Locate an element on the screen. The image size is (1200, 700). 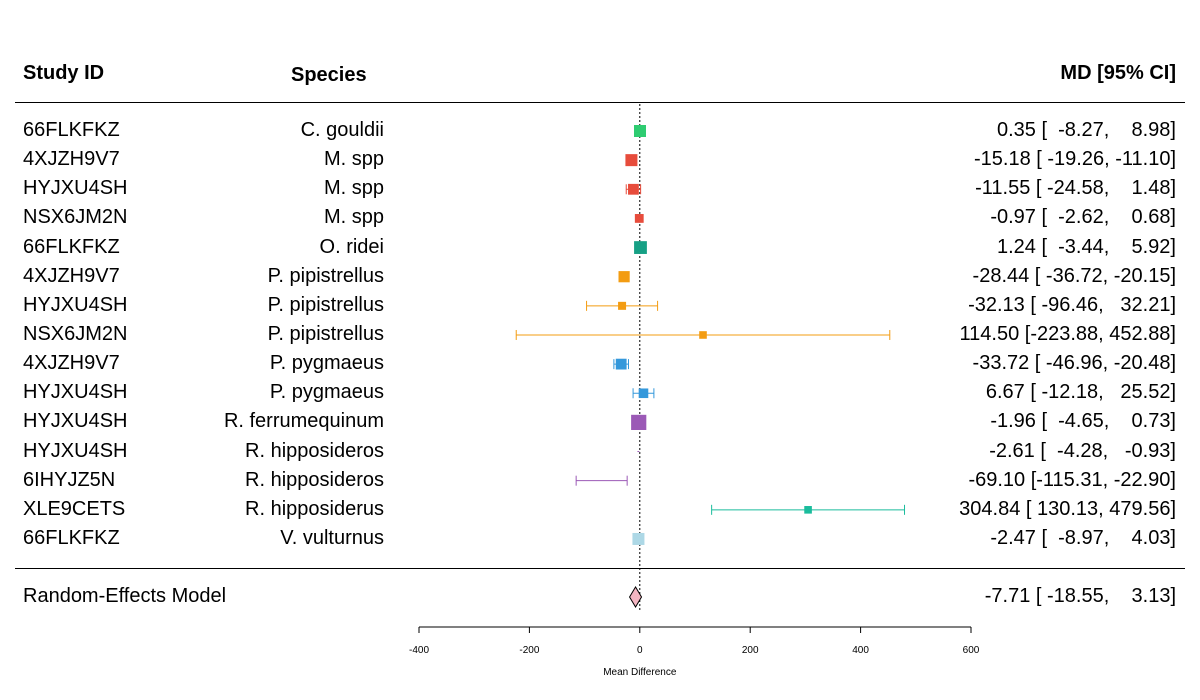
row-ci-text: -0.97 [ -2.62, 0.68] is located at coordinates (1083, 217).